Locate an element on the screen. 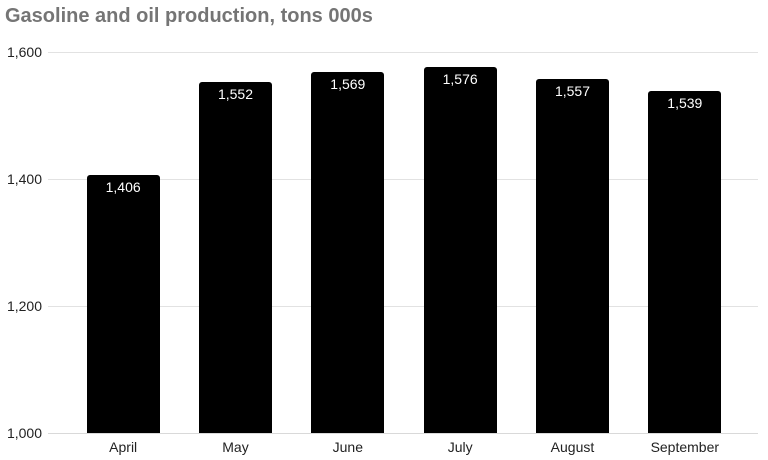 Image resolution: width=768 pixels, height=460 pixels. x-axis-label-september: September is located at coordinates (685, 447).